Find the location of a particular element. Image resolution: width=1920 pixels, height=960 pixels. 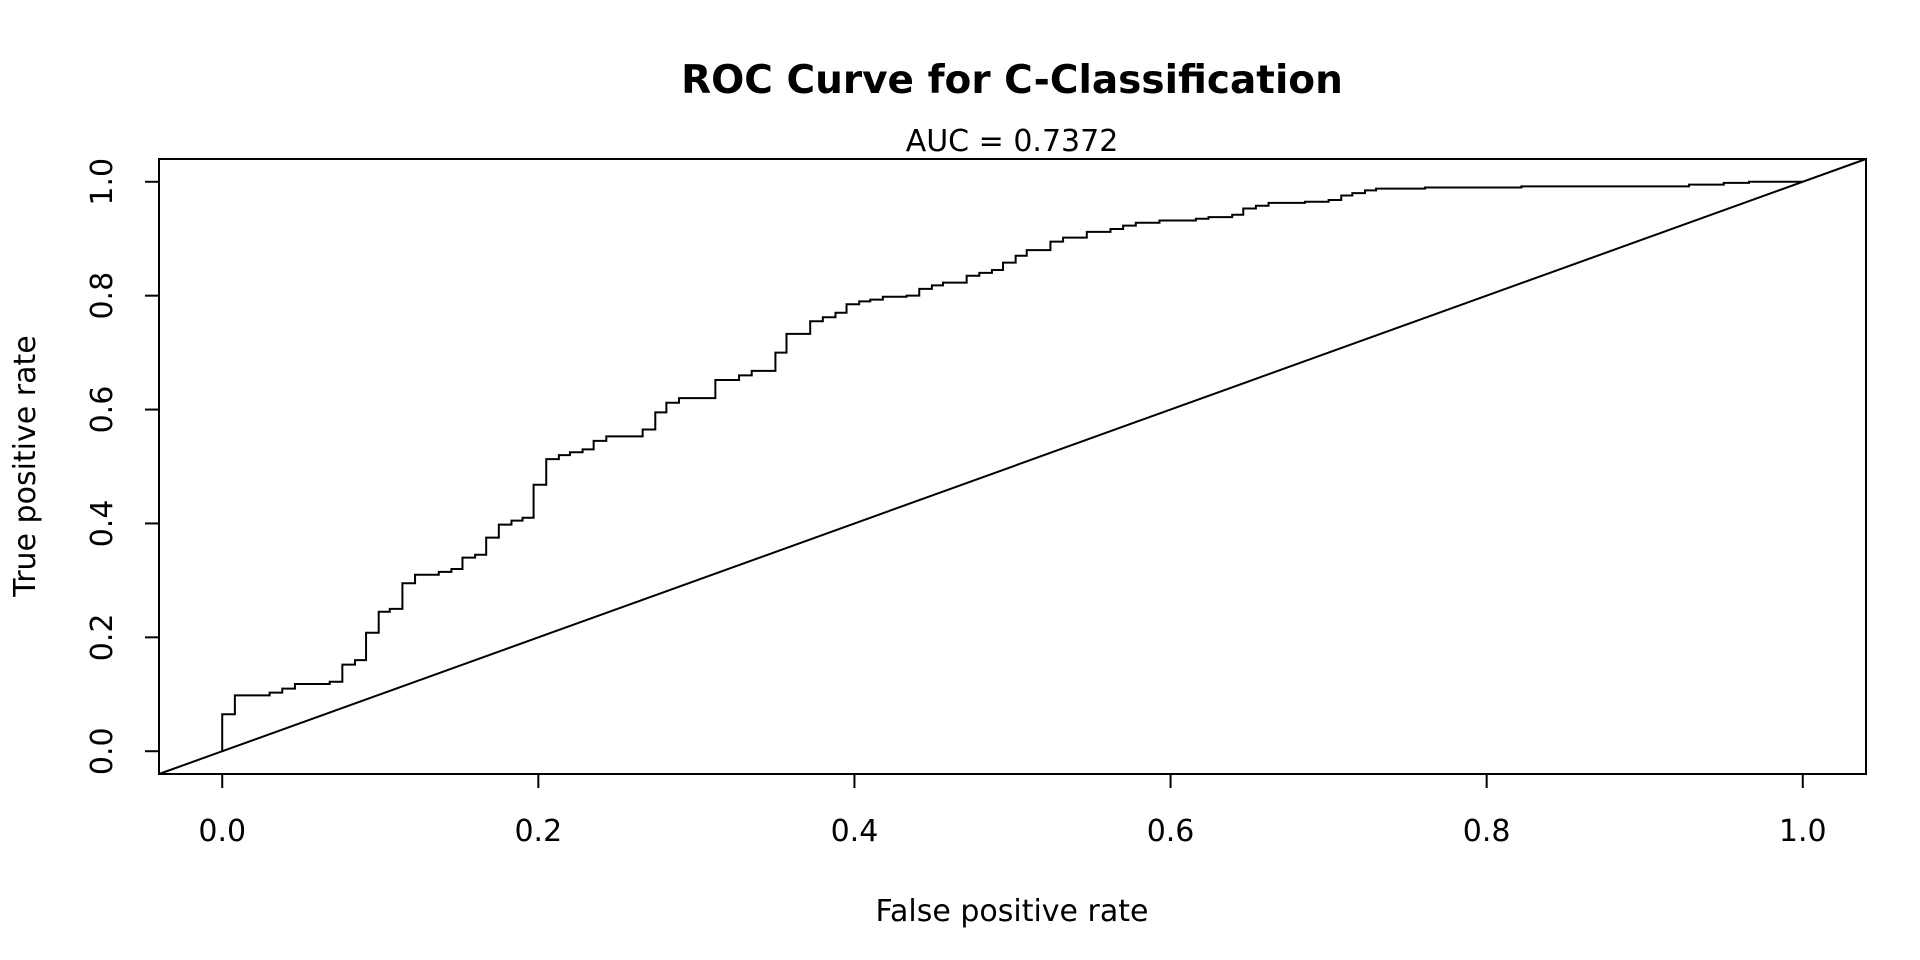

x-axis: 0.0 0.2 0.4 0.6 0.8 1.0 is located at coordinates (1012, 811).